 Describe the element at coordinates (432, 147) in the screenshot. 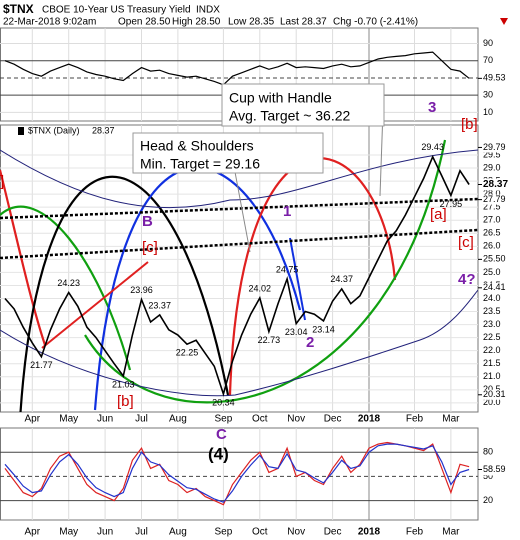

I see `point-label: 29.43` at that location.